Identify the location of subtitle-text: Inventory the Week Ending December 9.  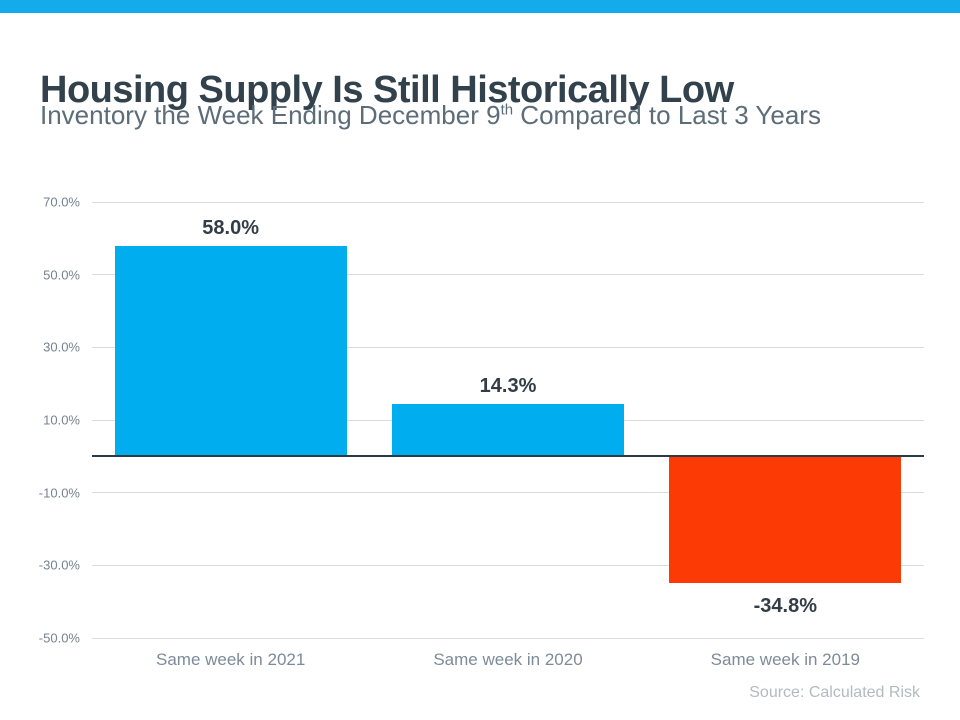
(270, 115).